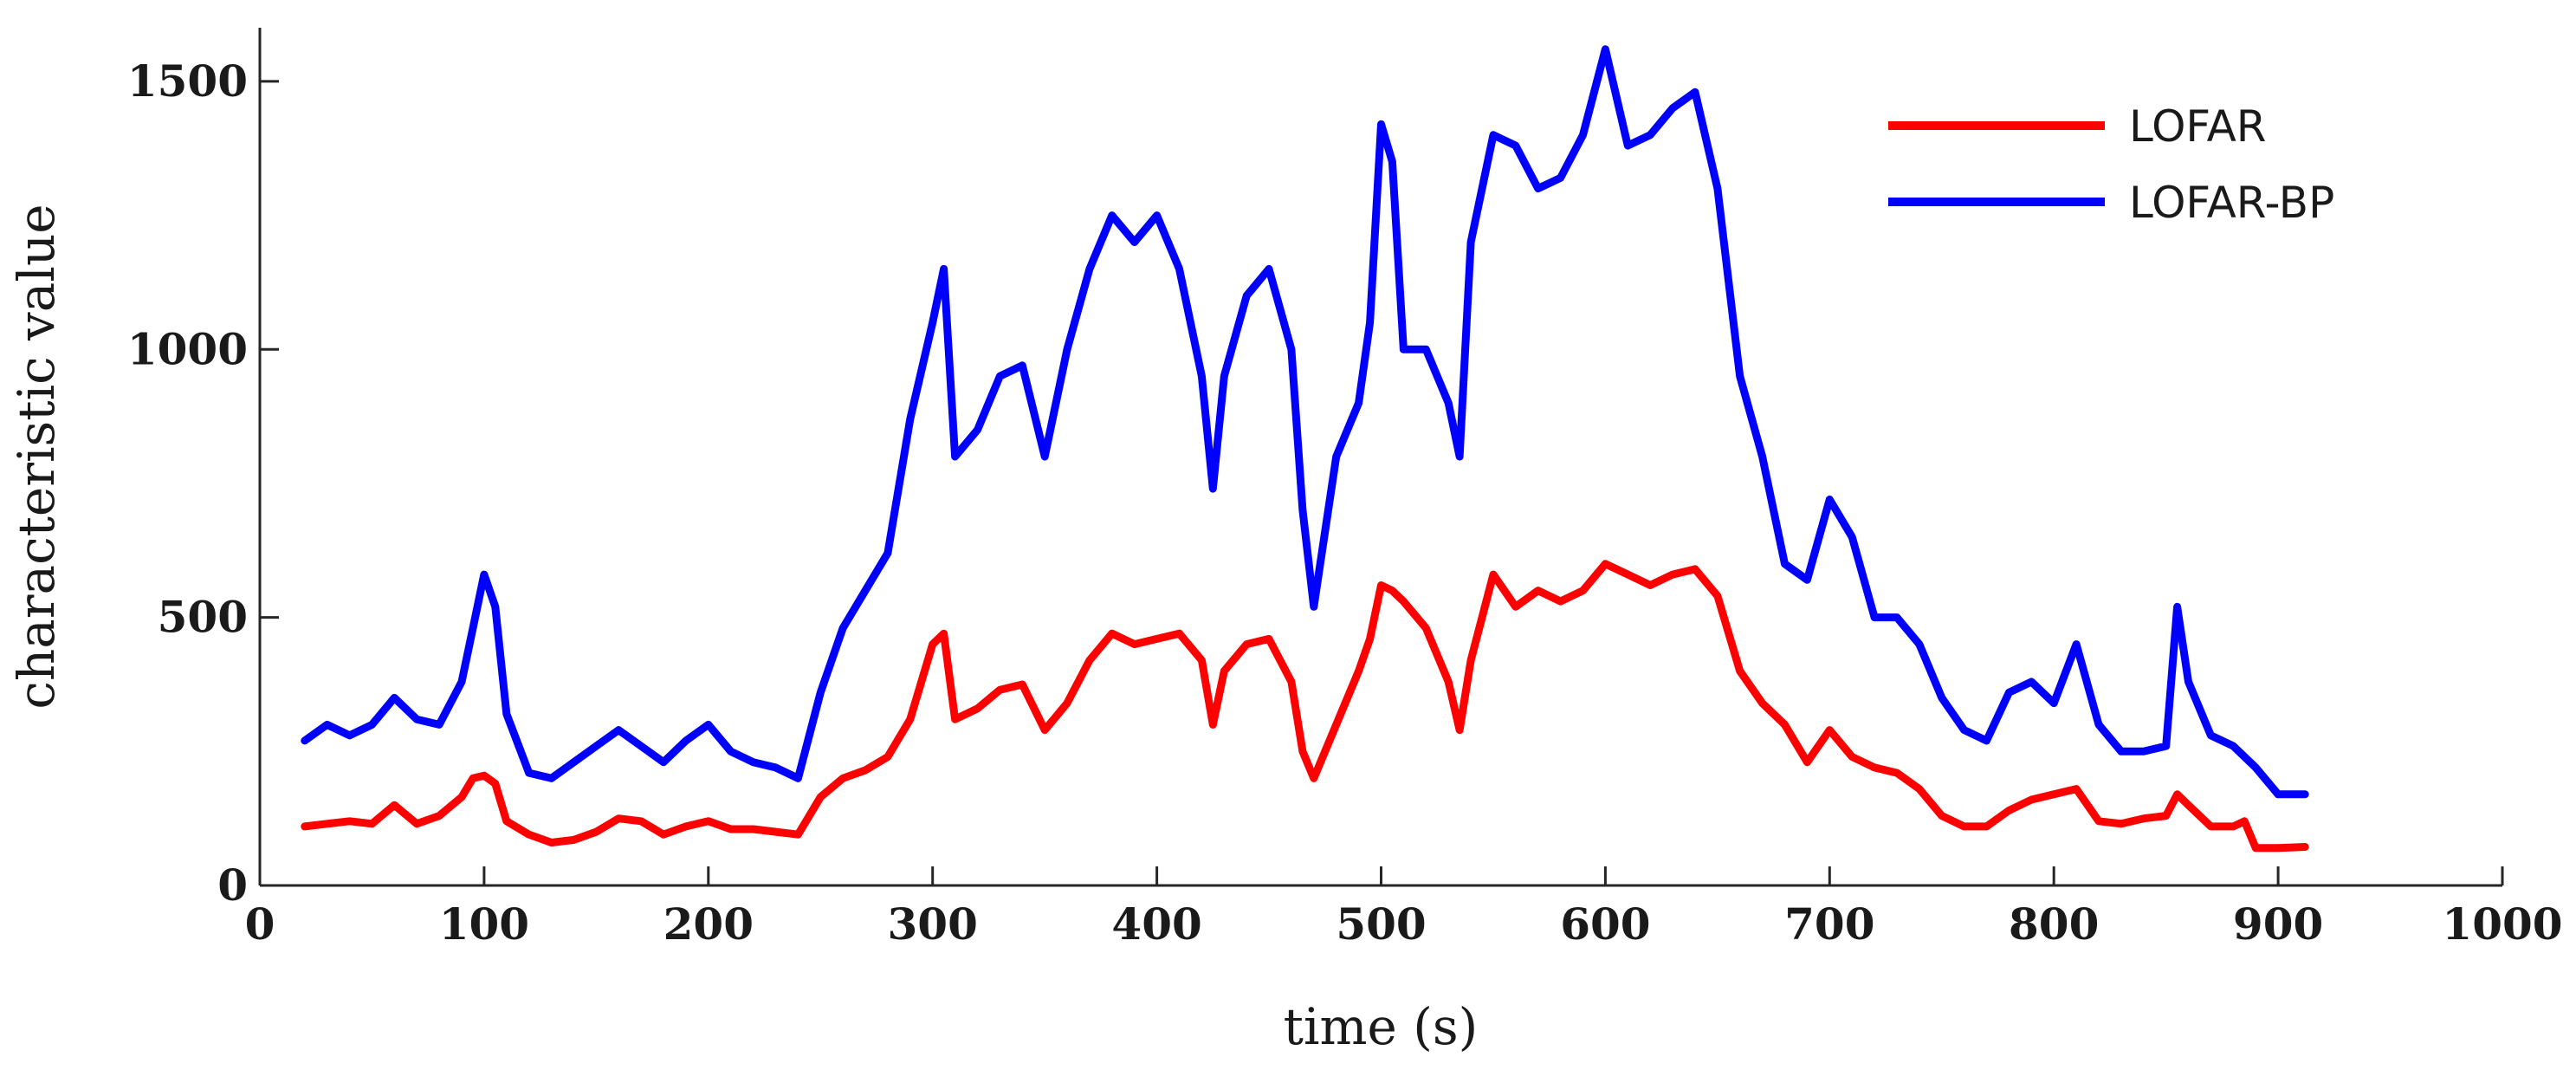  What do you see at coordinates (203, 483) in the screenshot?
I see `y-axis-ticks: 0 500 1000 1500` at bounding box center [203, 483].